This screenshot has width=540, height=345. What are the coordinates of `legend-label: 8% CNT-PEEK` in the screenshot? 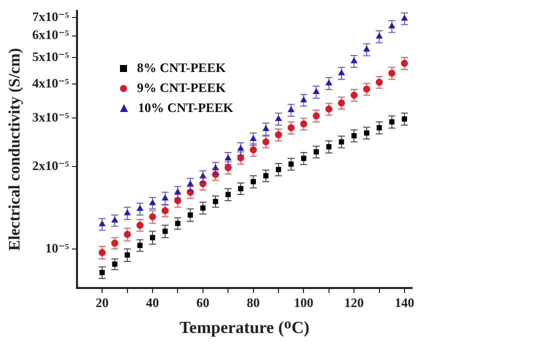 It's located at (181, 68).